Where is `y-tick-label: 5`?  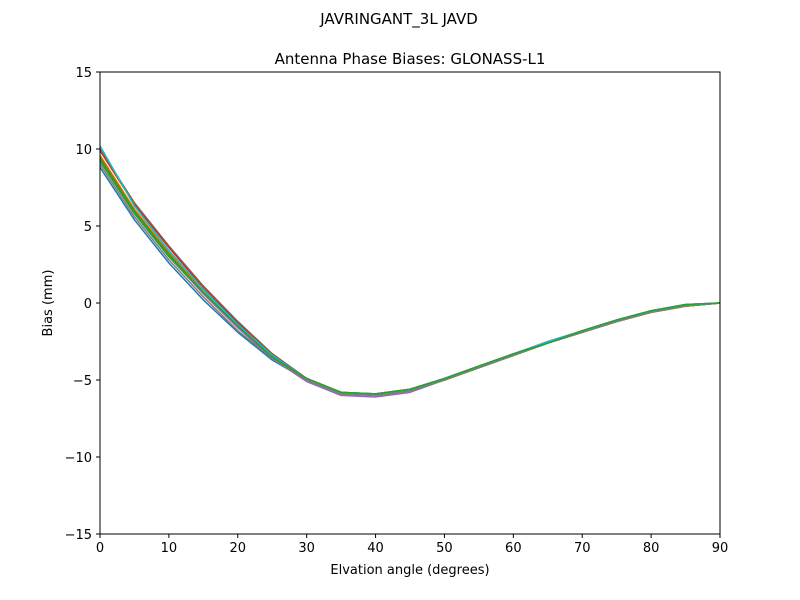 y-tick-label: 5 is located at coordinates (88, 227).